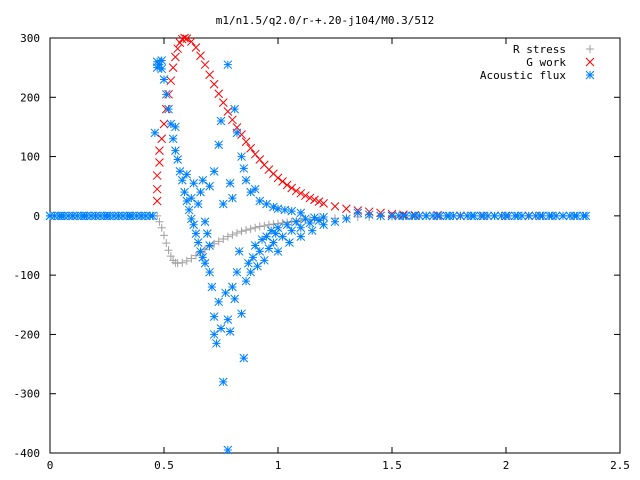 The height and width of the screenshot is (480, 640). I want to click on x-tick-label: 1.5, so click(392, 465).